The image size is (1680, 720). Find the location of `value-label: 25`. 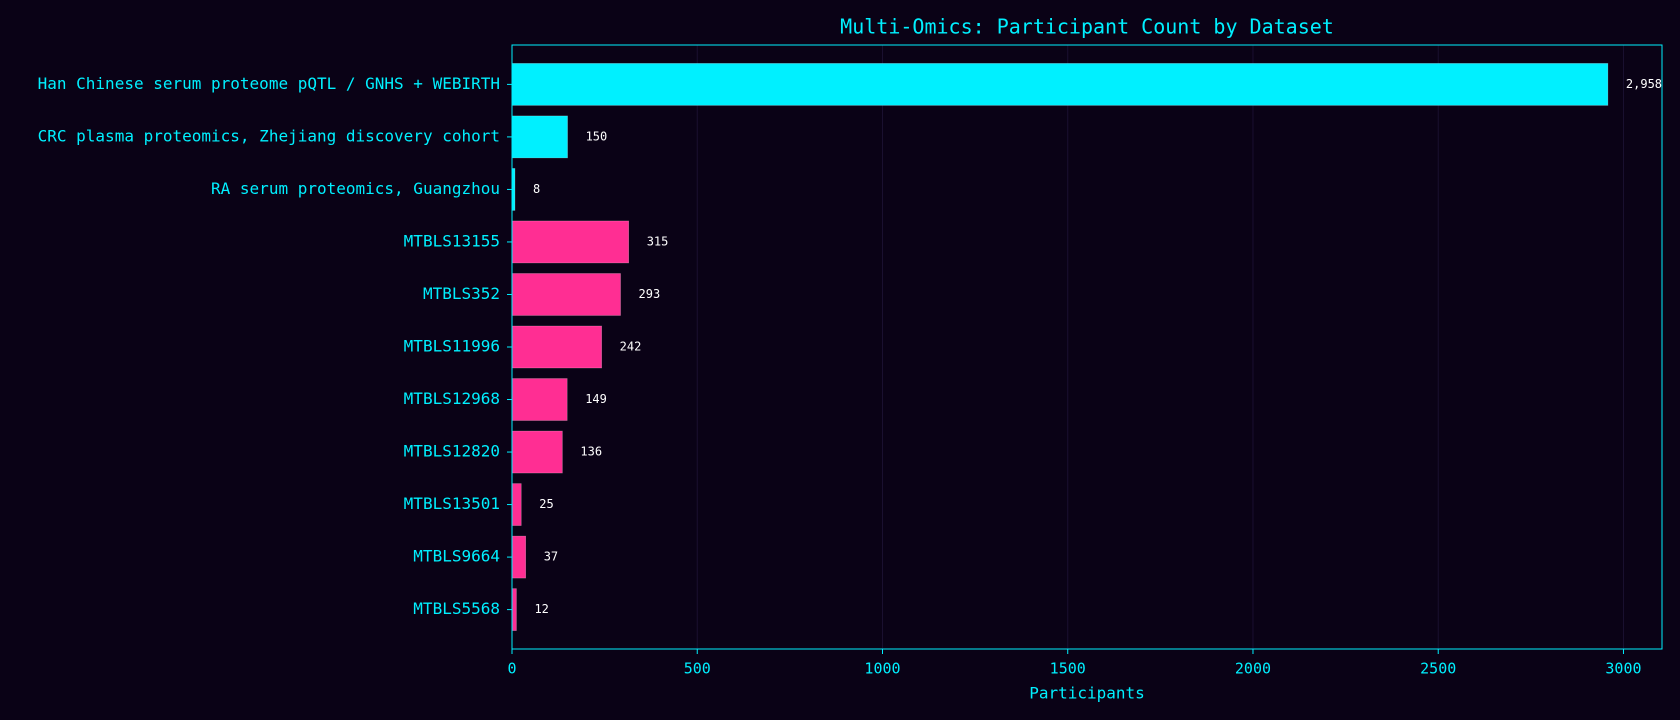

value-label: 25 is located at coordinates (546, 504).